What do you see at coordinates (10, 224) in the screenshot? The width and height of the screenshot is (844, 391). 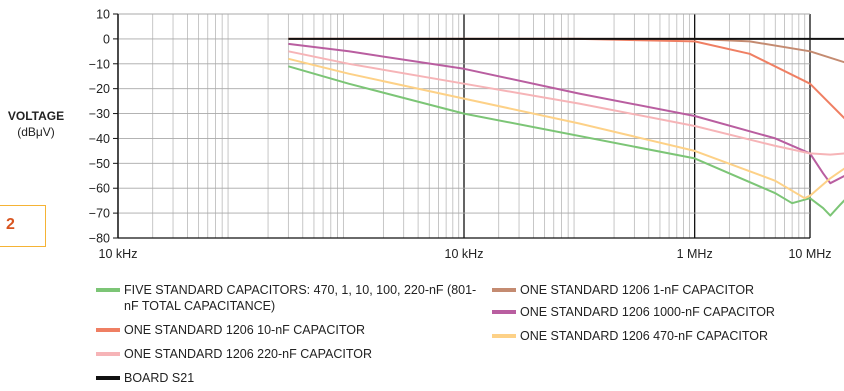 I see `figure-number: 2` at bounding box center [10, 224].